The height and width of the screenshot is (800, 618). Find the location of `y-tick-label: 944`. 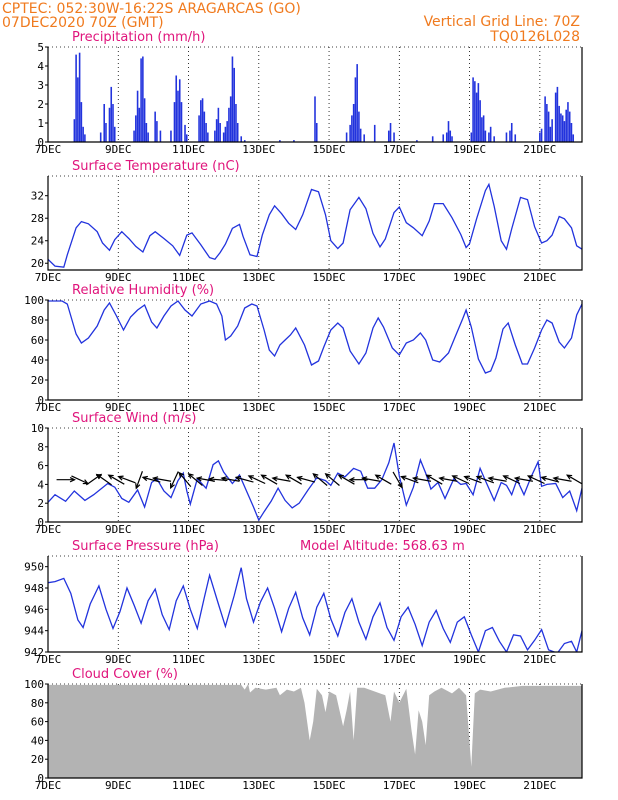

y-tick-label: 944 is located at coordinates (34, 631).